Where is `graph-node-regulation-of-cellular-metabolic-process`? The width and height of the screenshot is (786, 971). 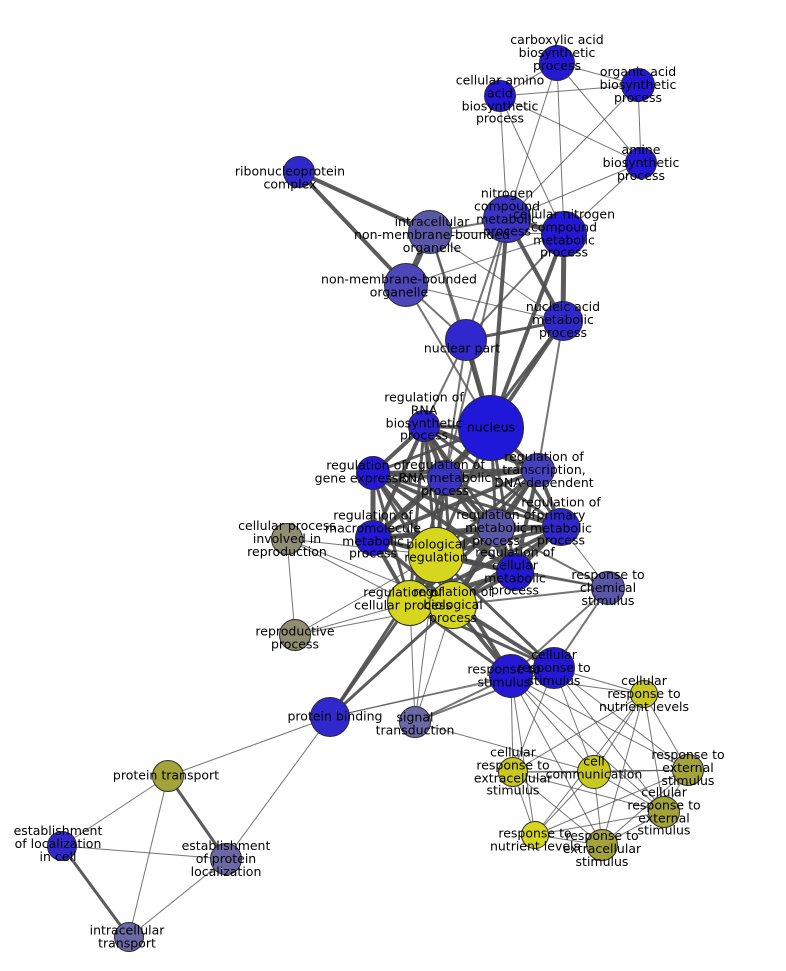
graph-node-regulation-of-cellular-metabolic-process is located at coordinates (515, 572).